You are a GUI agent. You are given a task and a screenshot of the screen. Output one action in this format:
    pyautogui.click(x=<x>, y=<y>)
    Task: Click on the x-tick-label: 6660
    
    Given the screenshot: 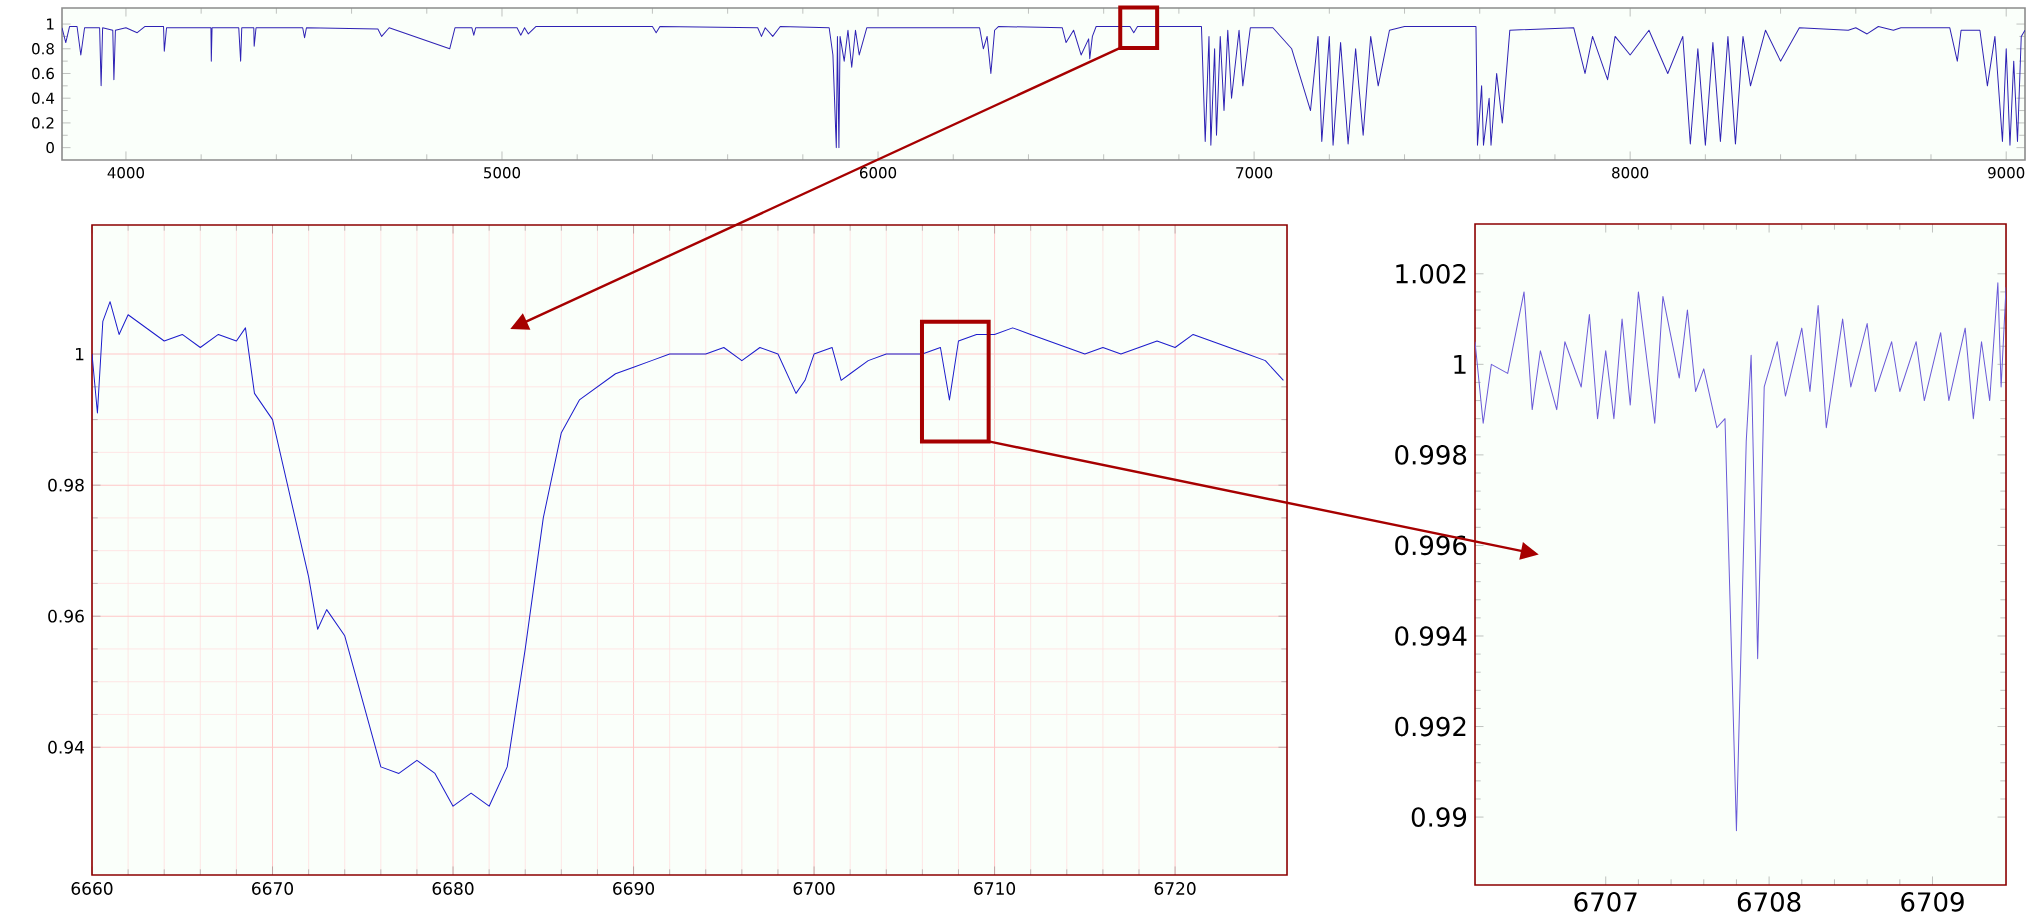 What is the action you would take?
    pyautogui.click(x=92, y=888)
    